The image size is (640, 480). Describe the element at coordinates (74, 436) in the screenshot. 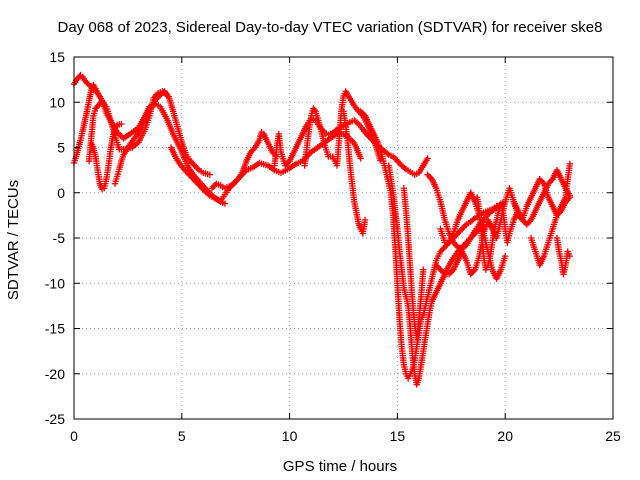

I see `x-tick-label: 0` at that location.